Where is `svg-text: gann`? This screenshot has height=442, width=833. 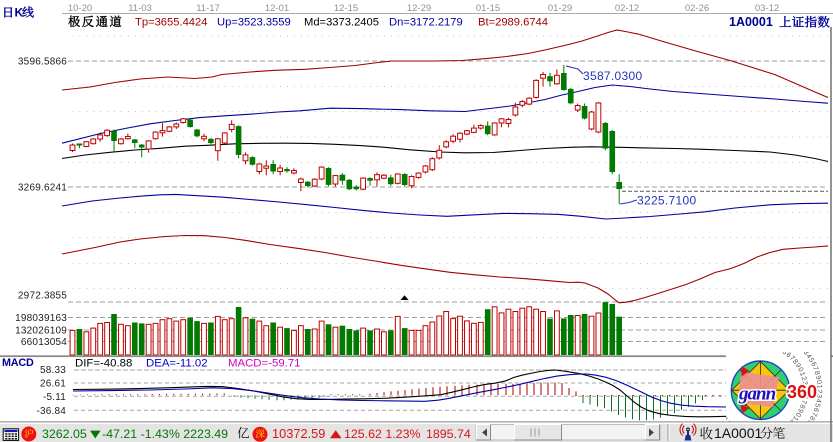
svg-text: gann is located at coordinates (757, 394).